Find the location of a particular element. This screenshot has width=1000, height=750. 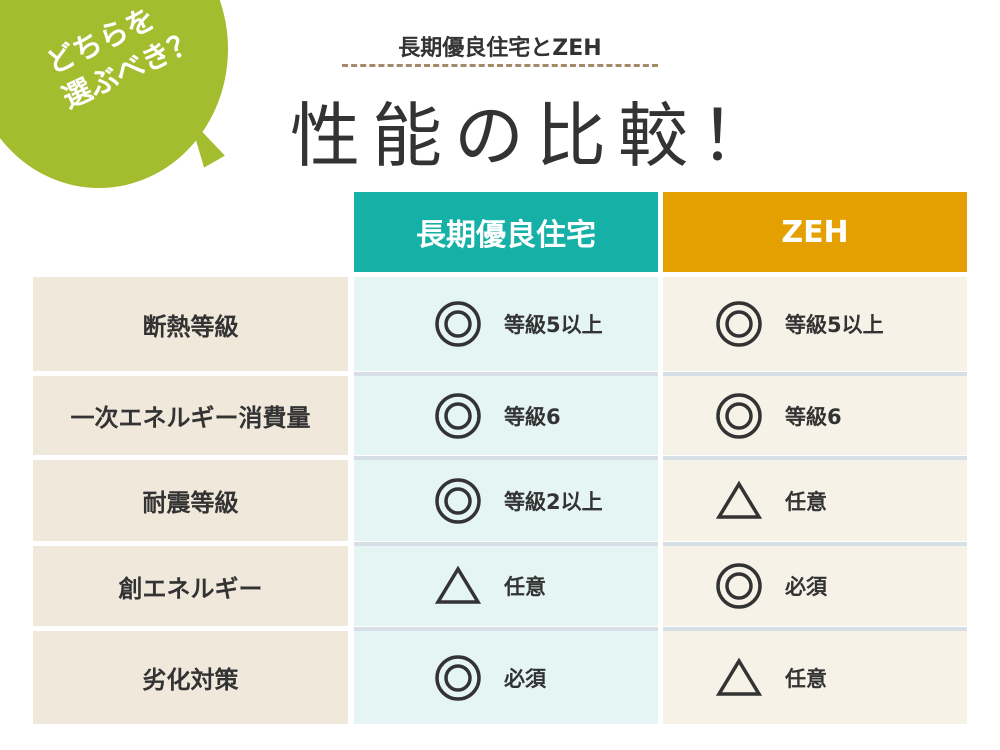

subtitle: 長期優良住宅とZEH is located at coordinates (500, 48).